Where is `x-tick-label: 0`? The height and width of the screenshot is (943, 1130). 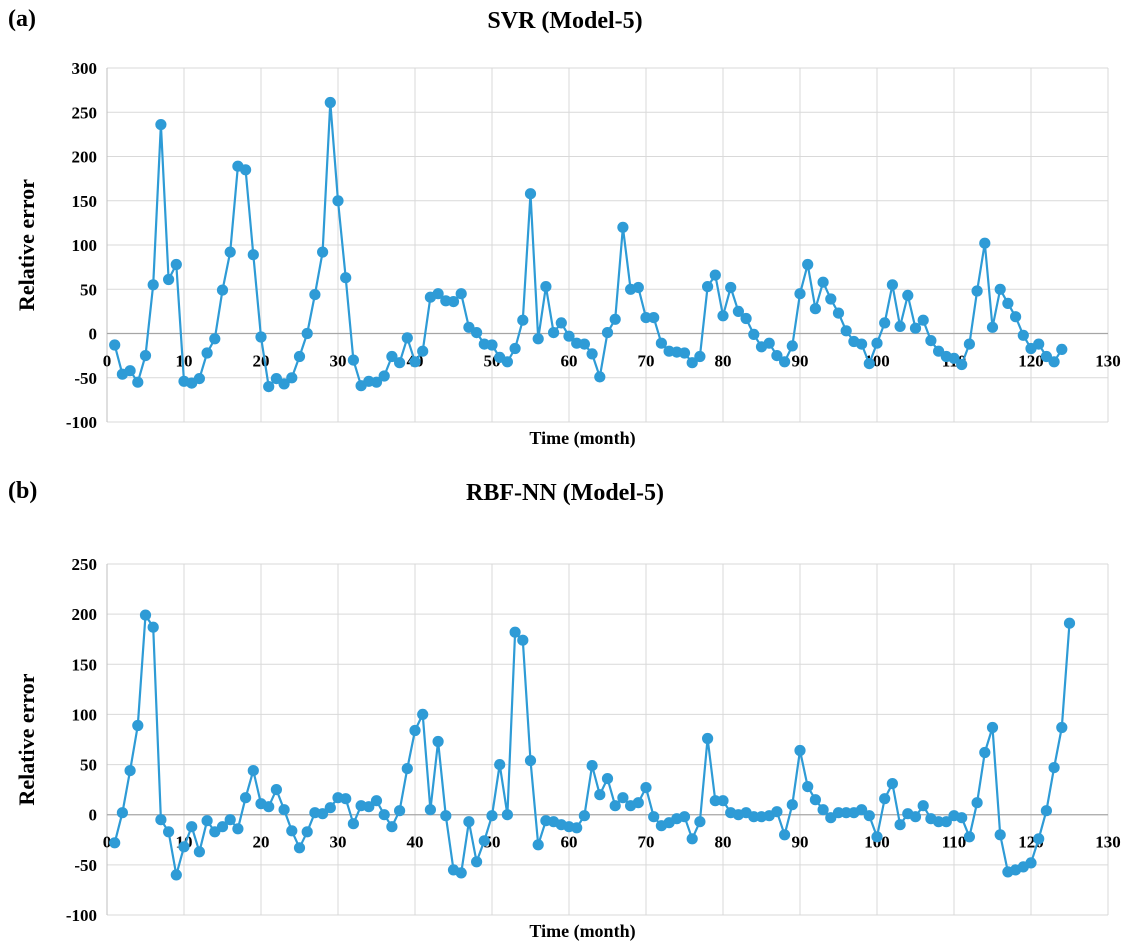
x-tick-label: 0 is located at coordinates (107, 842).